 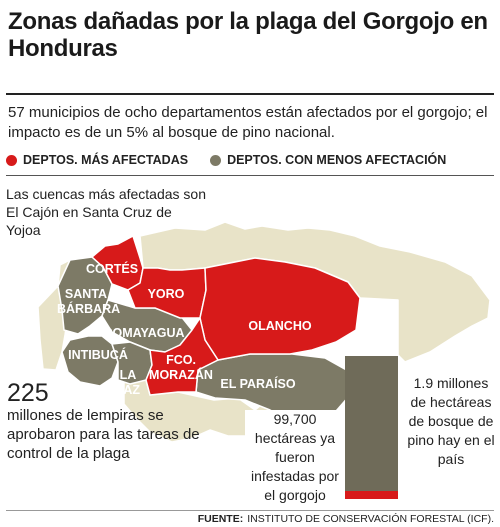 What do you see at coordinates (144, 333) in the screenshot?
I see `label-comayagua: COMAYAGUA` at bounding box center [144, 333].